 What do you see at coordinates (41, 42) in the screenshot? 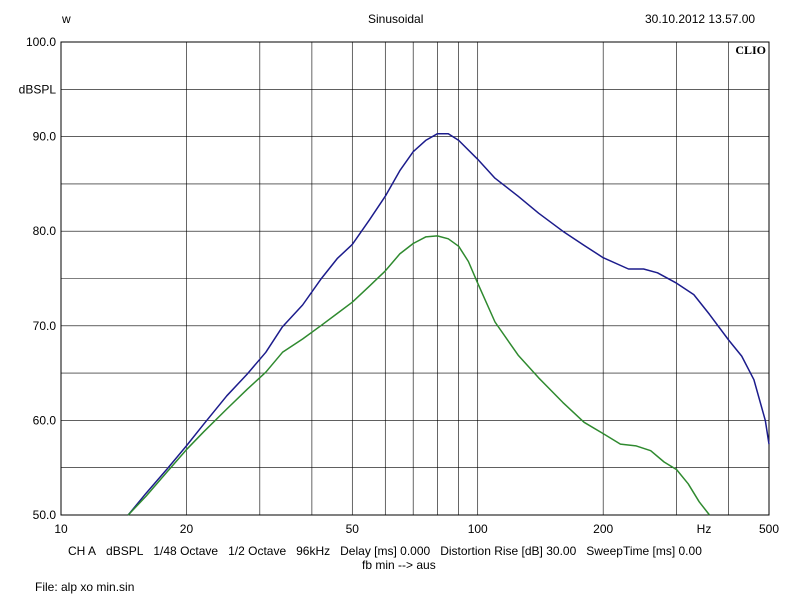
I see `y-tick-label: 100.0` at bounding box center [41, 42].